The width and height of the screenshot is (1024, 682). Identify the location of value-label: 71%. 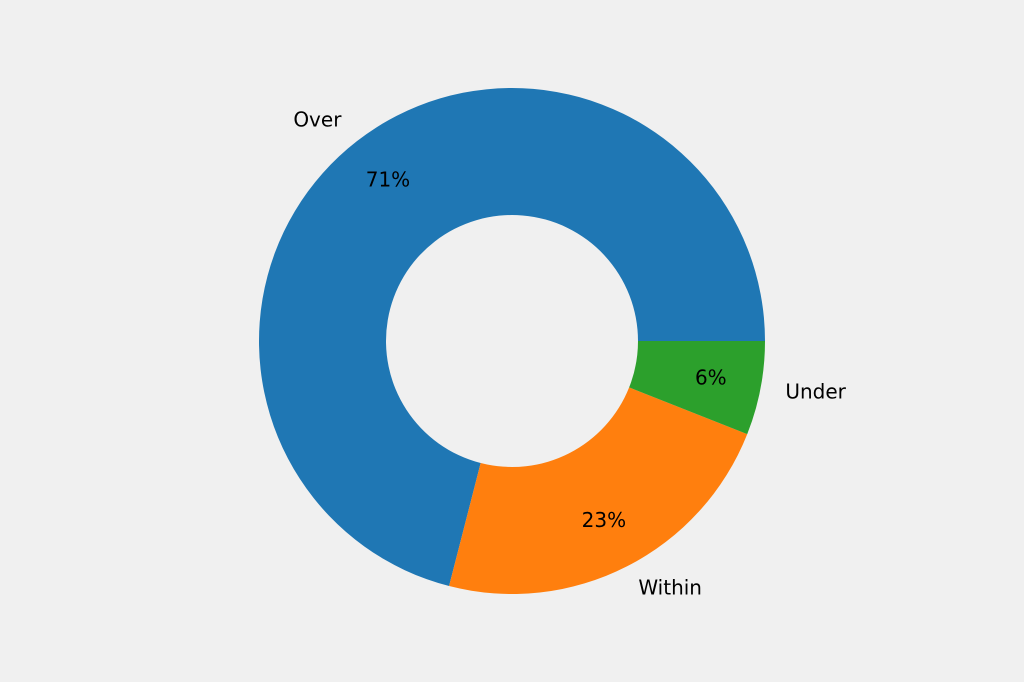
(388, 180).